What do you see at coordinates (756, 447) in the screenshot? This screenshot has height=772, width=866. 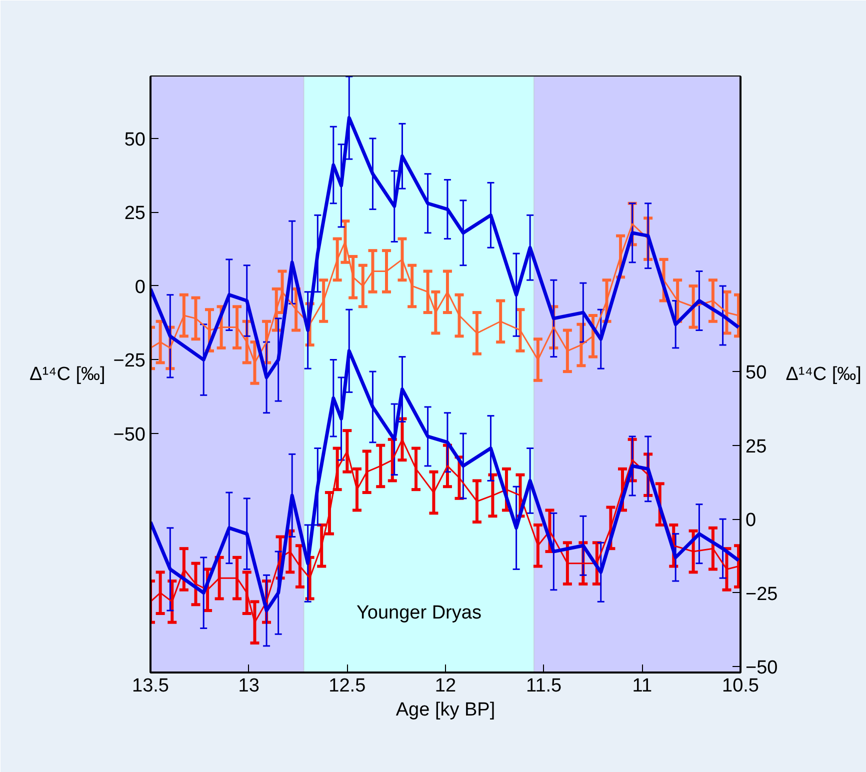 I see `y2-tick-label: 25` at bounding box center [756, 447].